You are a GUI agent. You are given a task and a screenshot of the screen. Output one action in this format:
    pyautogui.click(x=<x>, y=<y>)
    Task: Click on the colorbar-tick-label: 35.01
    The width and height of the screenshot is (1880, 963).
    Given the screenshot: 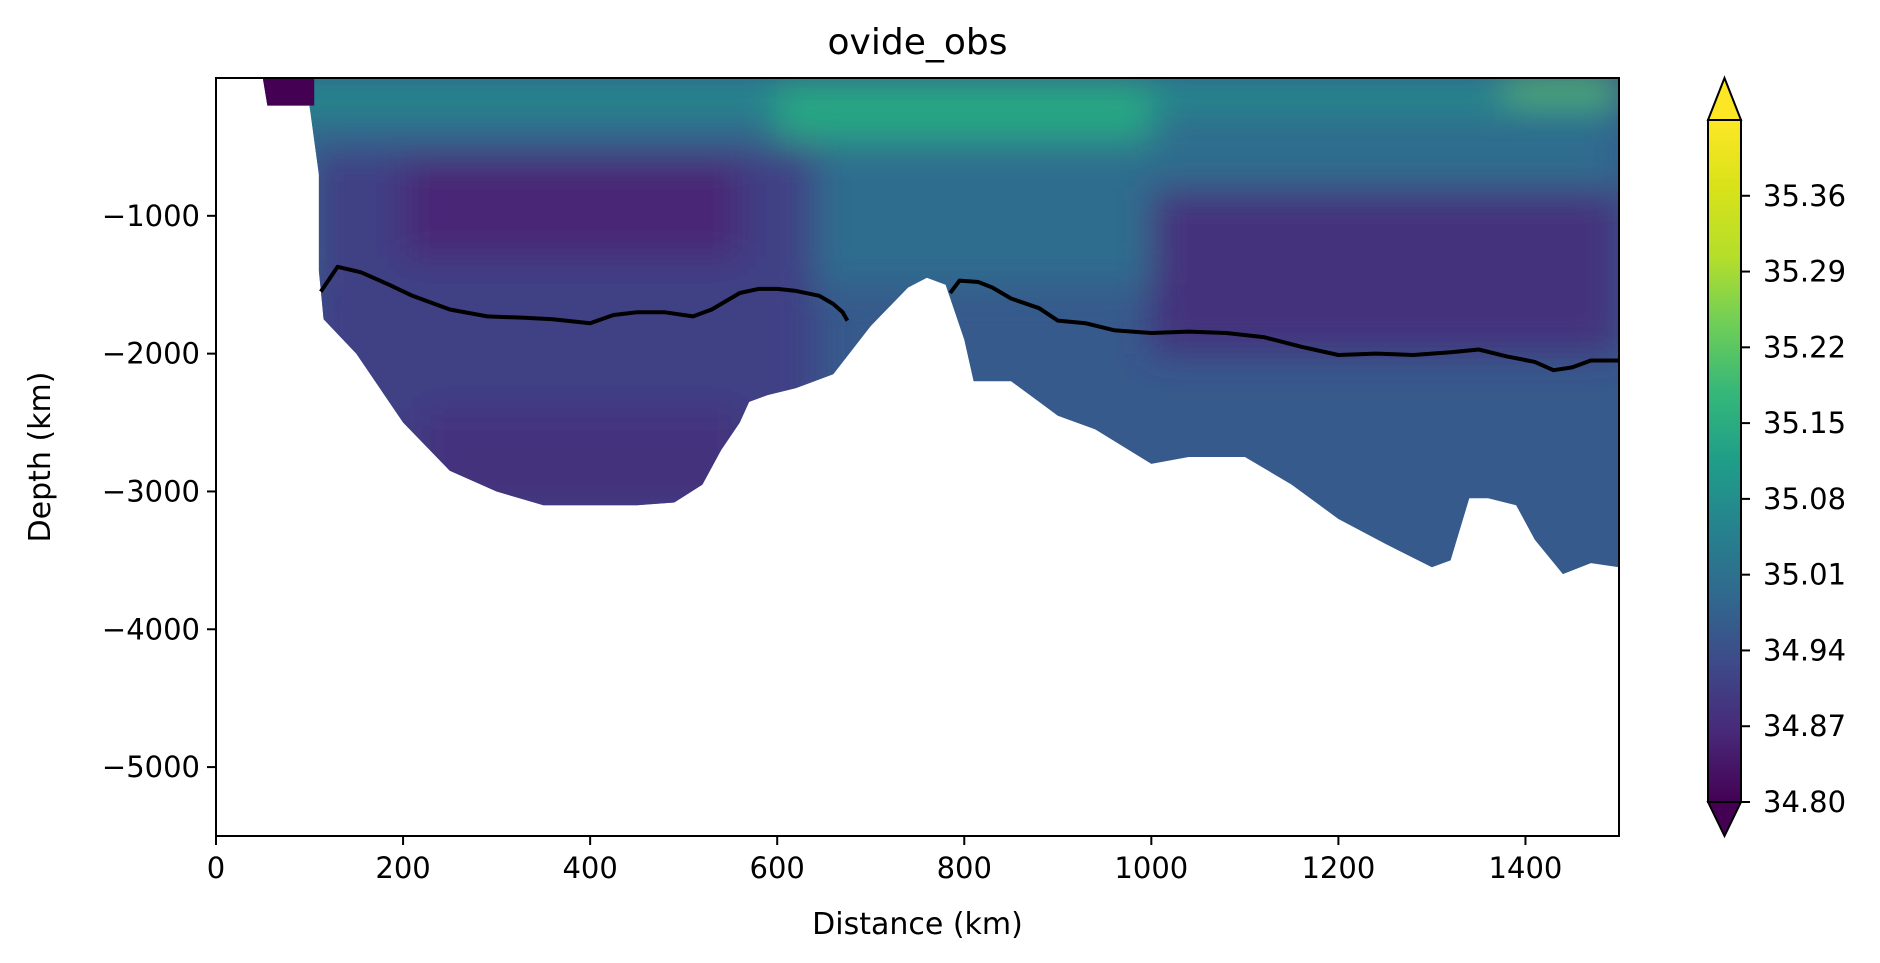 What is the action you would take?
    pyautogui.click(x=1804, y=575)
    